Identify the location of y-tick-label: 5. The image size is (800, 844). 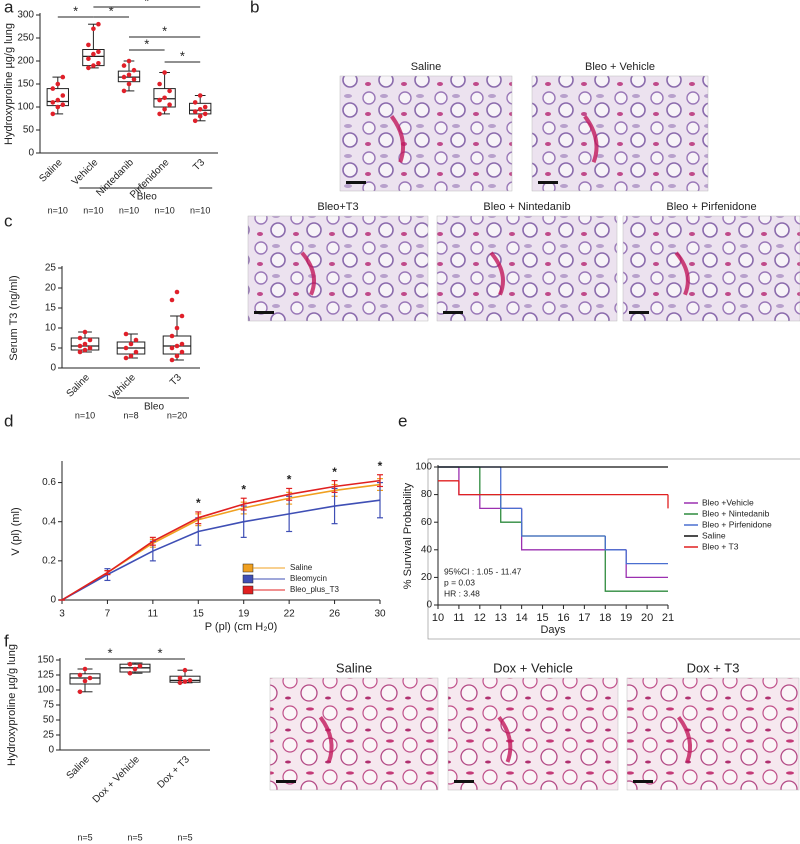
(53, 348).